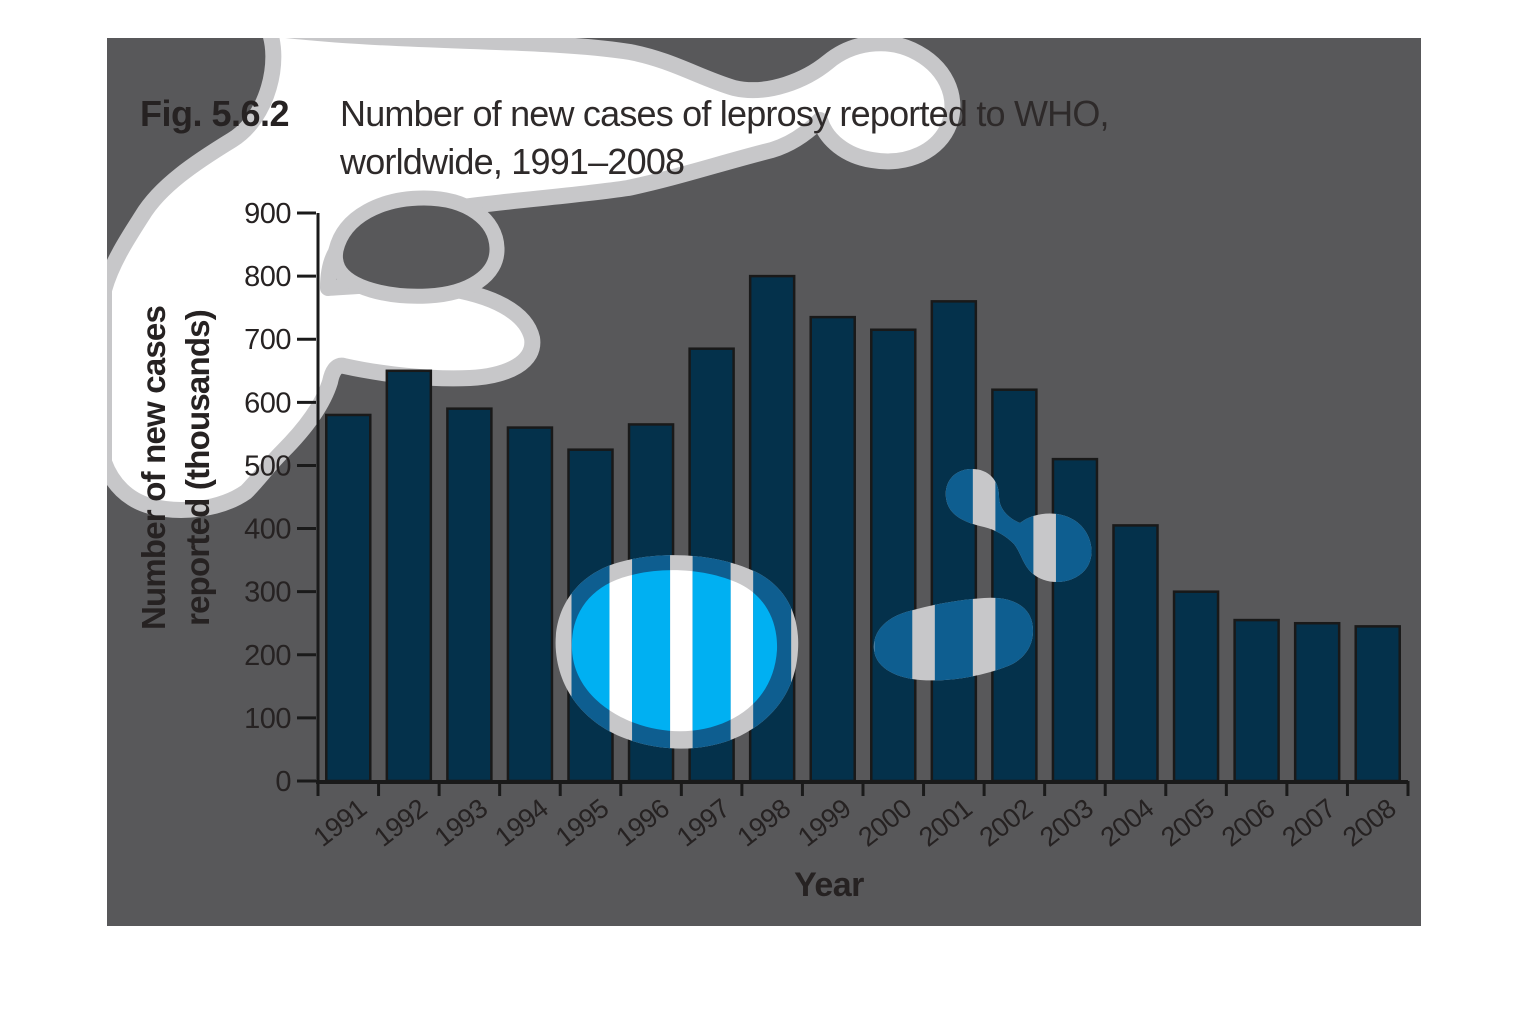 This screenshot has height=1020, width=1530. I want to click on y-axis-title-line1: Number of new cases, so click(153, 468).